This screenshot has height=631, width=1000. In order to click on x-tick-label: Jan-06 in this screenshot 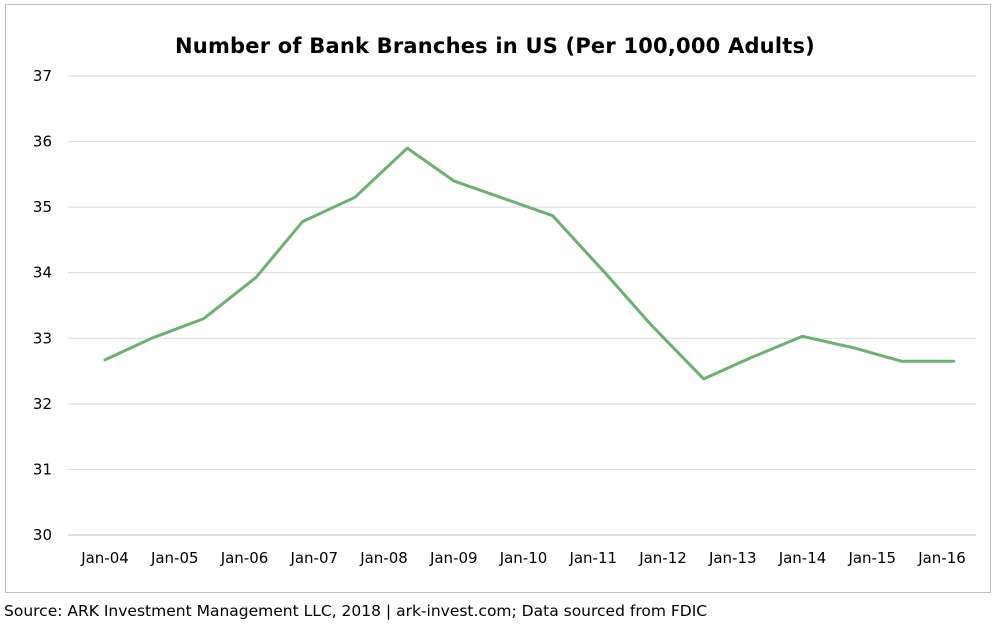, I will do `click(244, 558)`.